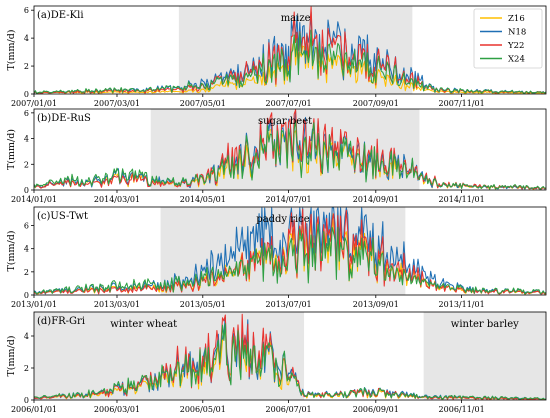 This screenshot has height=418, width=550. Describe the element at coordinates (516, 19) in the screenshot. I see `legend-label: Z16` at that location.